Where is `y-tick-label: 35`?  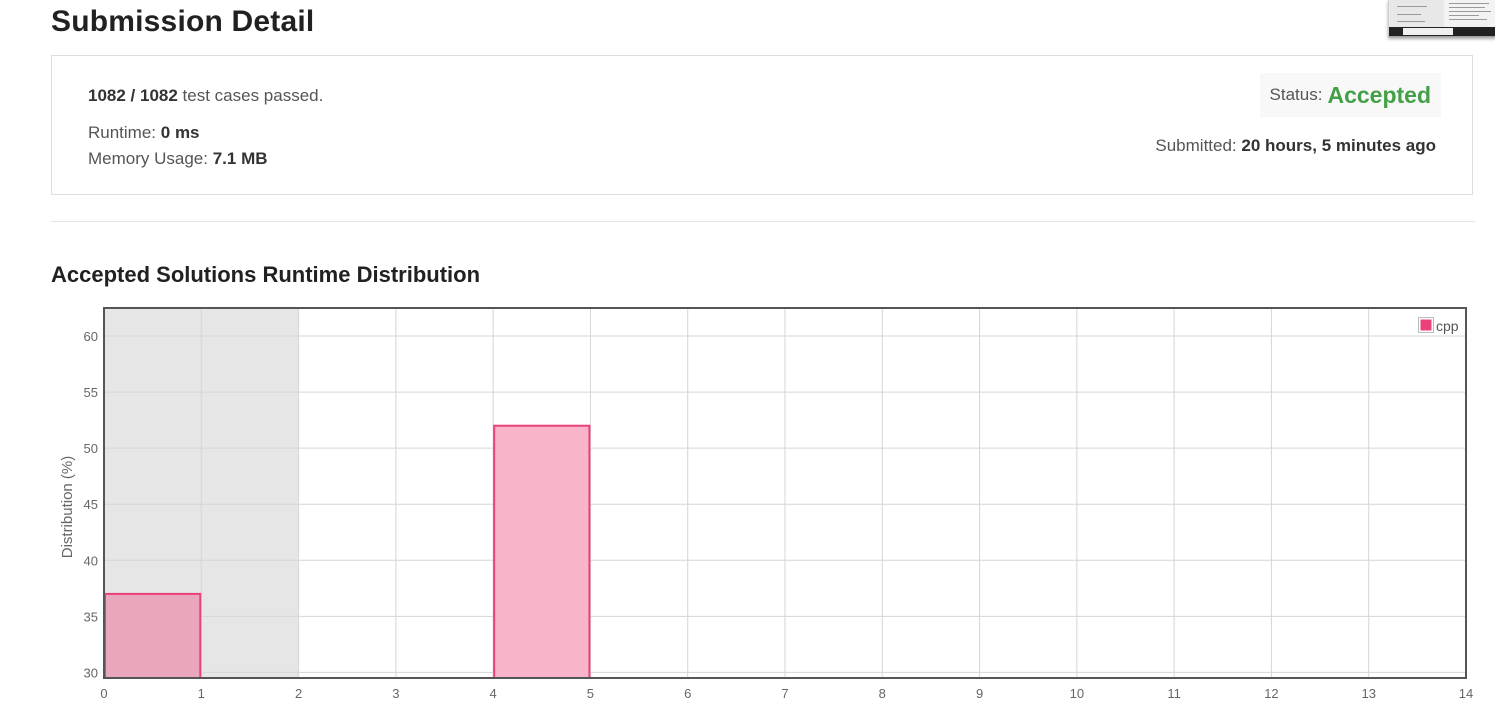 y-tick-label: 35 is located at coordinates (91, 616).